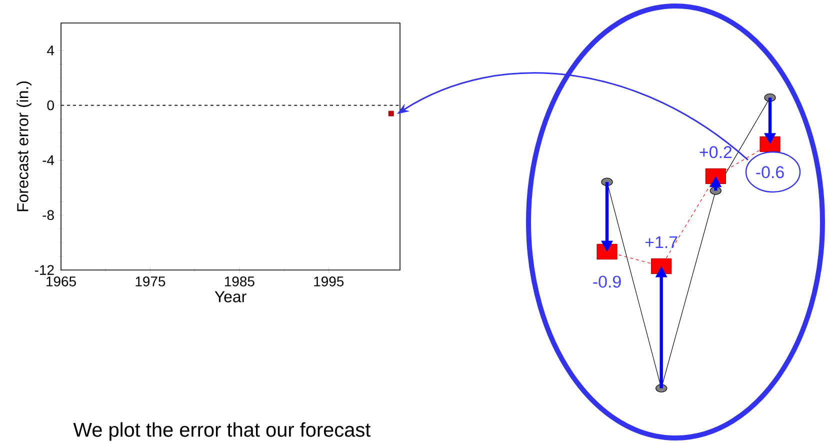 The width and height of the screenshot is (830, 443). What do you see at coordinates (48, 160) in the screenshot?
I see `y-tick-label: -4` at bounding box center [48, 160].